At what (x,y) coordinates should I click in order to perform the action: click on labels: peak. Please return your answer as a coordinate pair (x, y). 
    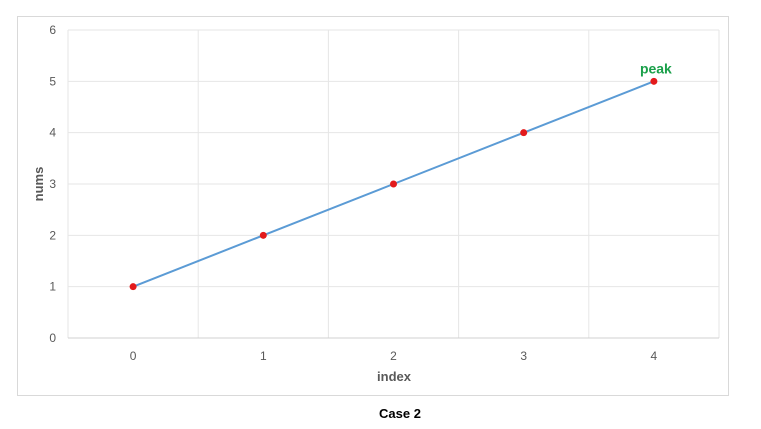
    Looking at the image, I should click on (656, 68).